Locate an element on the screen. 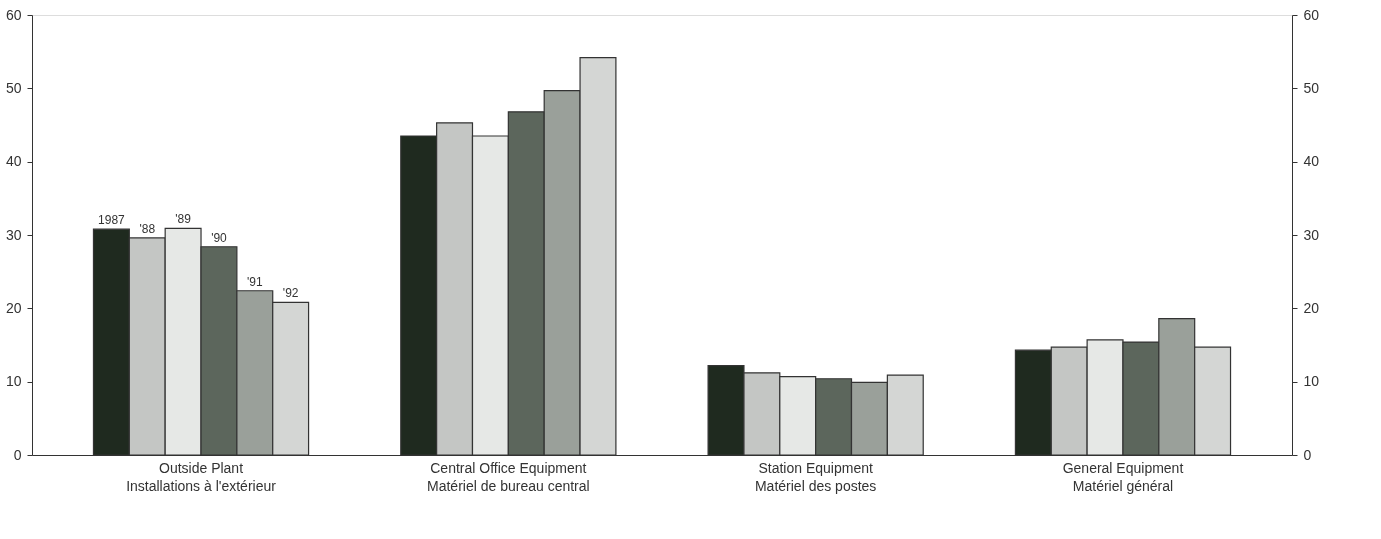 The image size is (1381, 539). y2-tick-label: 10 is located at coordinates (1311, 381).